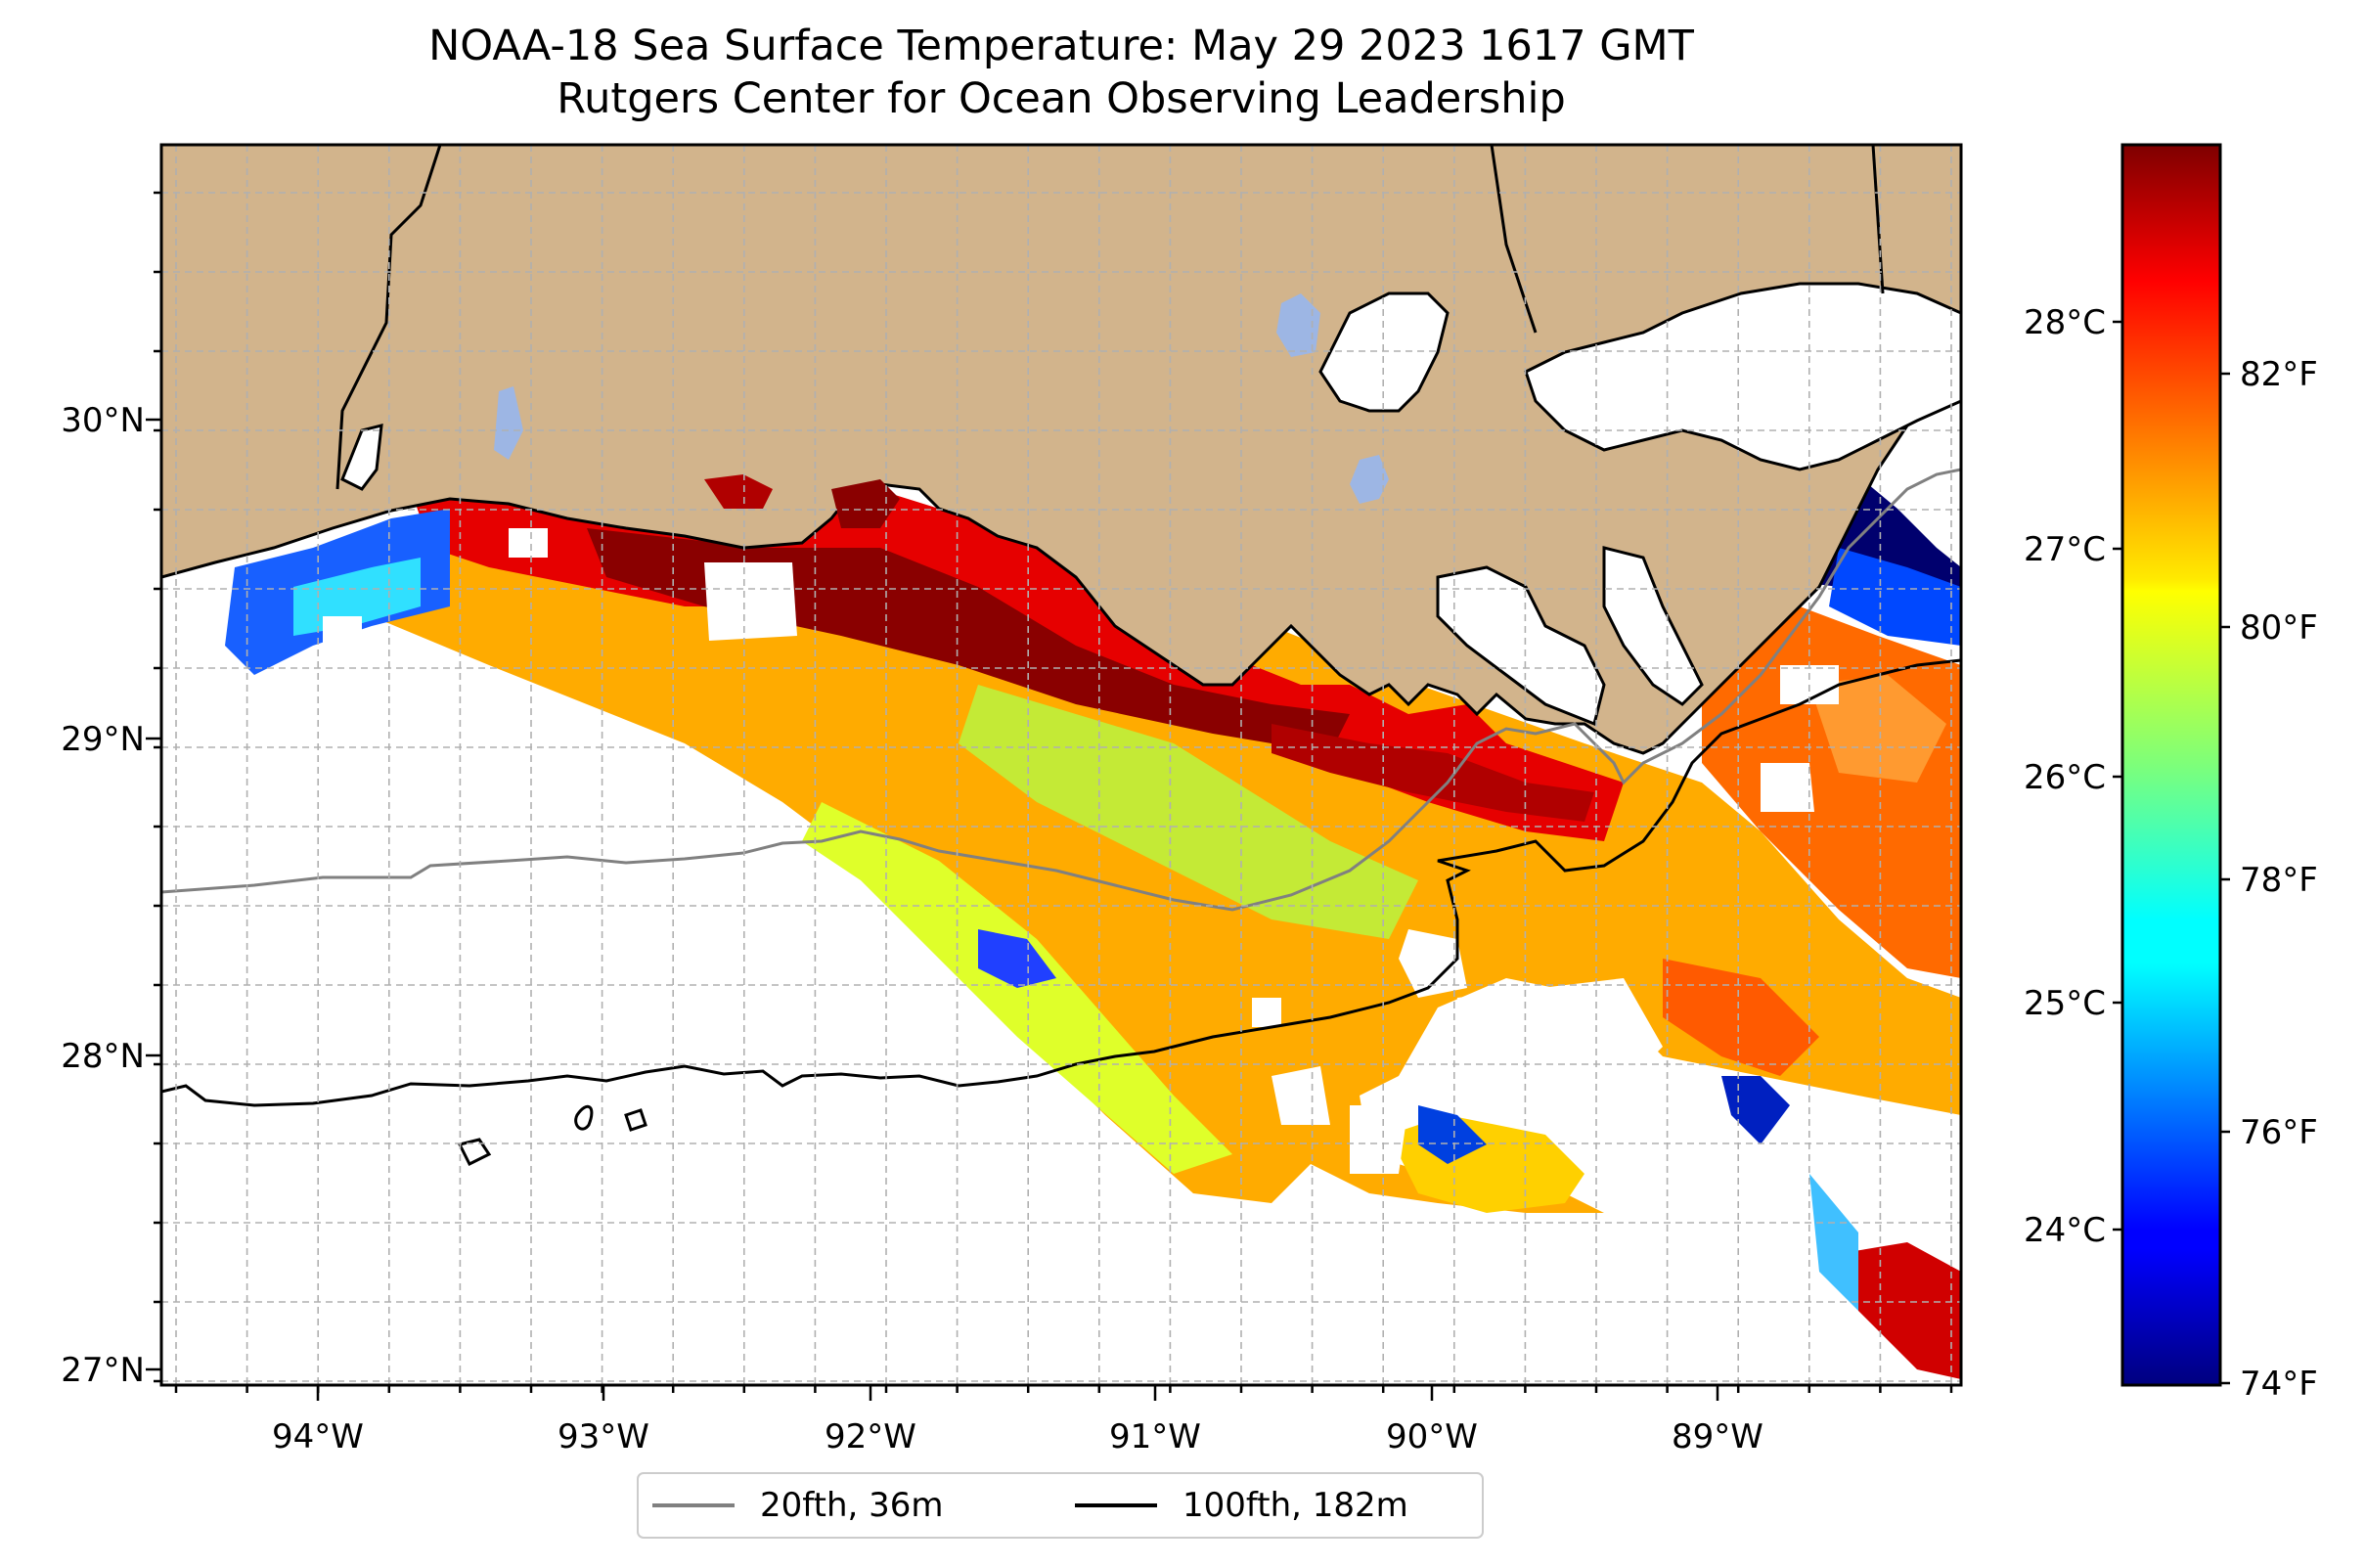 Image resolution: width=2365 pixels, height=1568 pixels. What do you see at coordinates (552, 1135) in the screenshot?
I see `flower-garden-banks` at bounding box center [552, 1135].